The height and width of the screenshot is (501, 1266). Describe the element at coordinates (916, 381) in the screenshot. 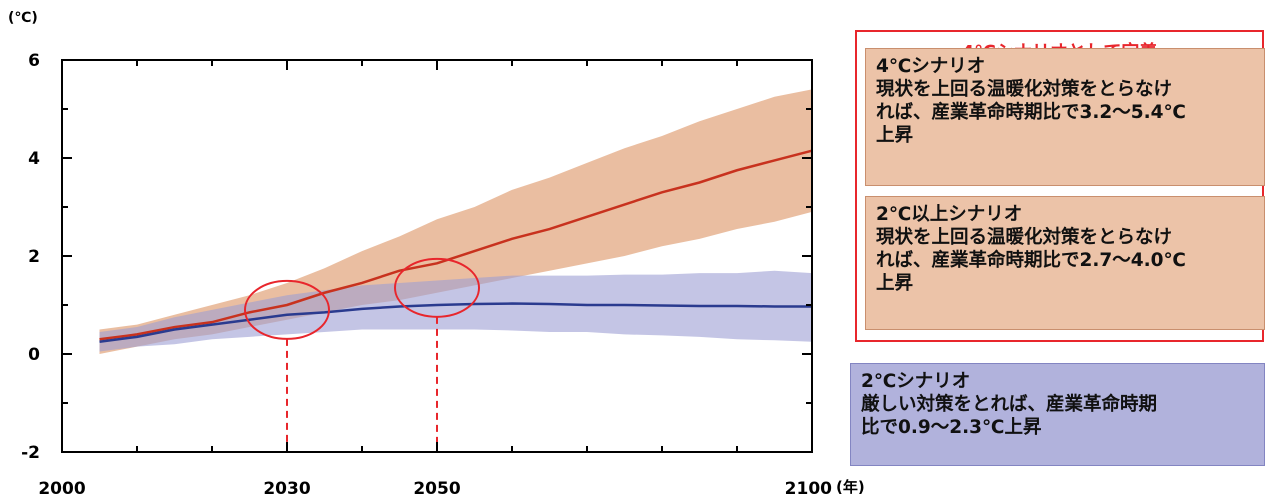

I see `legend-title: 2℃シナリオ` at that location.